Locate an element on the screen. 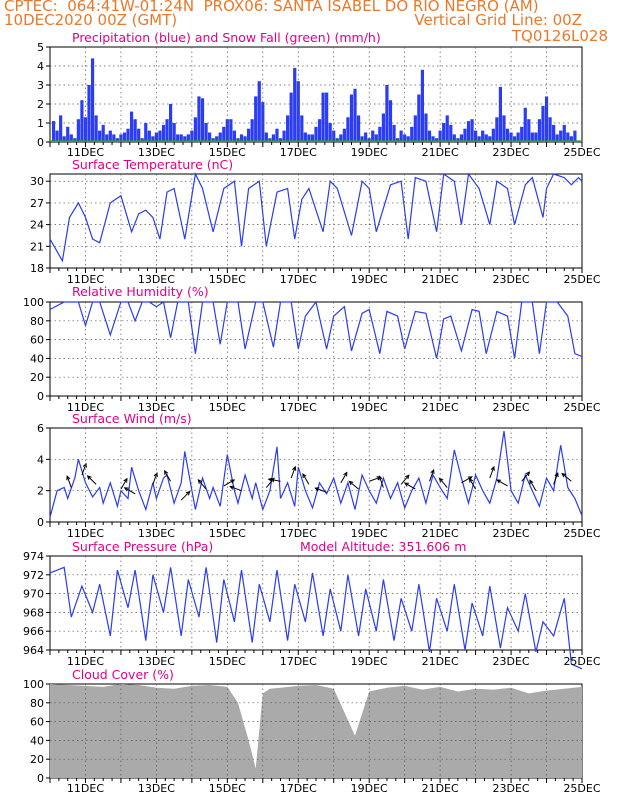 The height and width of the screenshot is (800, 618). wind-xtick-label: 21DEC is located at coordinates (440, 533).